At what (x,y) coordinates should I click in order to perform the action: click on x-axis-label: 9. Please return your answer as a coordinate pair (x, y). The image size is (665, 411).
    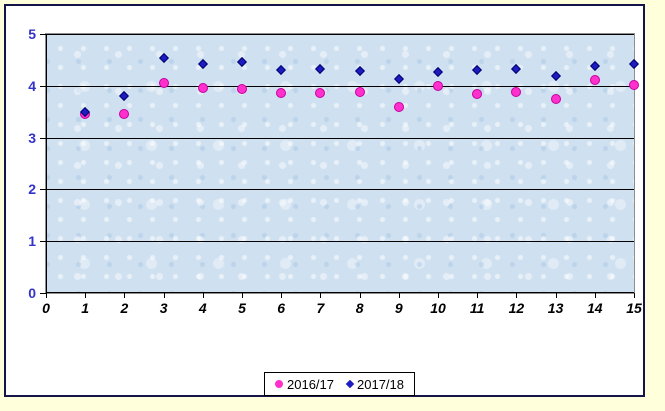
    Looking at the image, I should click on (398, 308).